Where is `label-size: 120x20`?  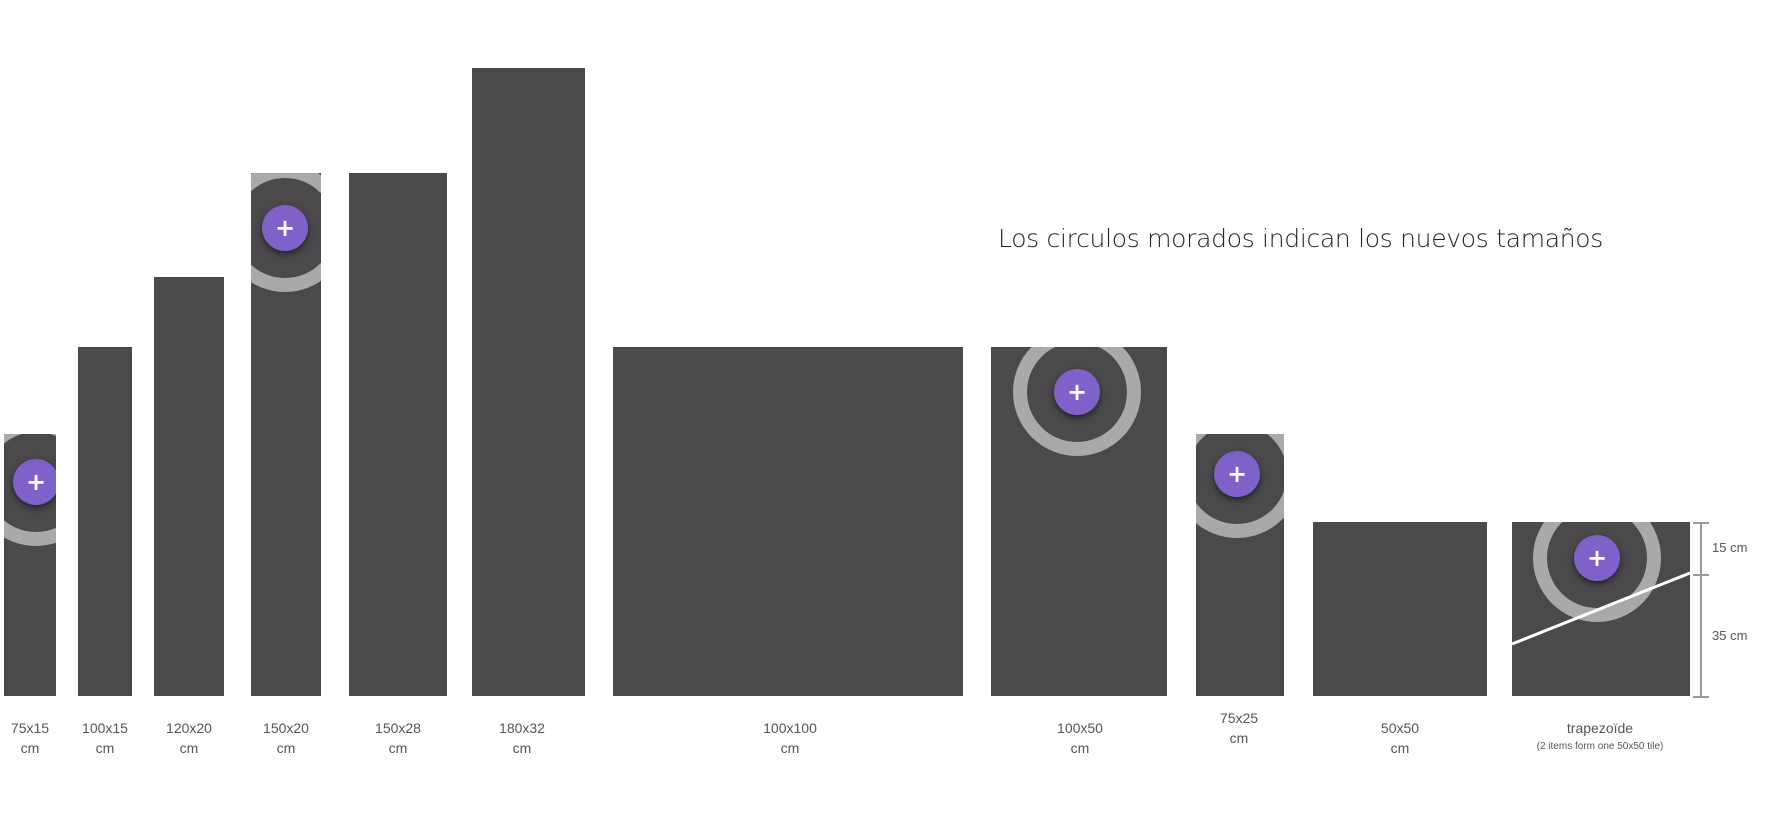
label-size: 120x20 is located at coordinates (189, 728).